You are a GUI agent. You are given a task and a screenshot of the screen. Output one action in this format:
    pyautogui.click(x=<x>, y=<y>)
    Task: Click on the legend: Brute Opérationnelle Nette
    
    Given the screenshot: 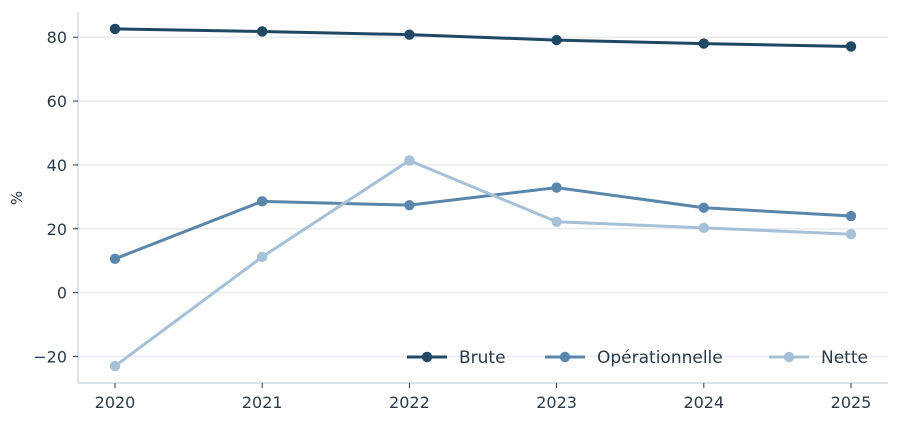 What is the action you would take?
    pyautogui.click(x=637, y=358)
    